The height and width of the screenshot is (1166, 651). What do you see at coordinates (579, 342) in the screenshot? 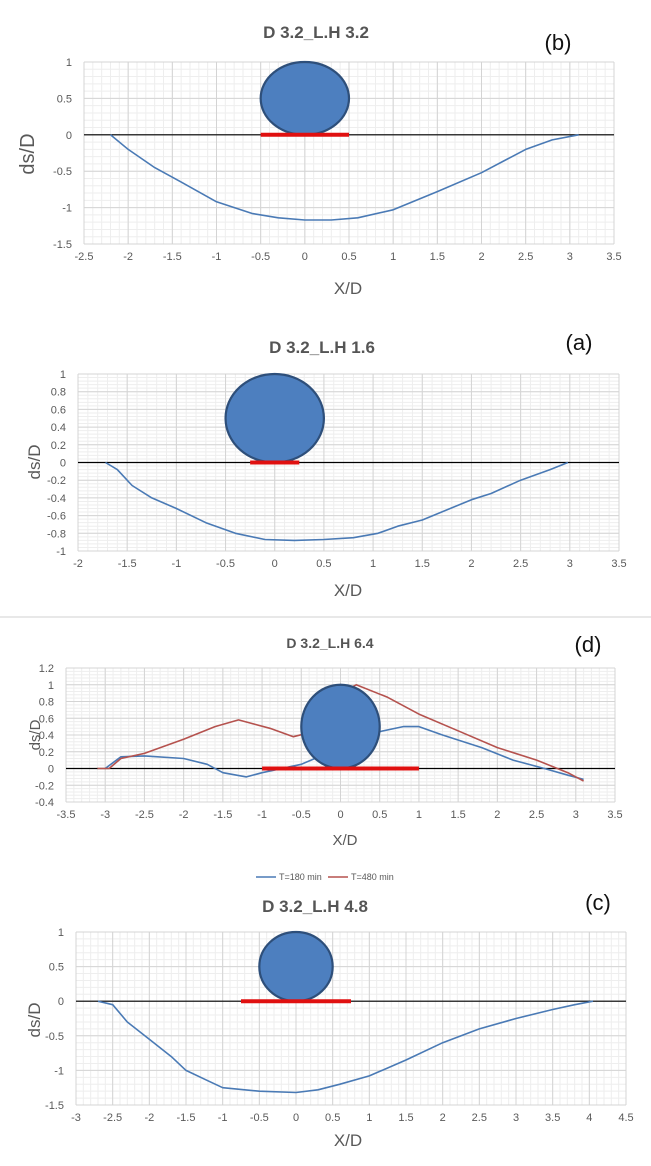
I see `panel-label: (a)` at bounding box center [579, 342].